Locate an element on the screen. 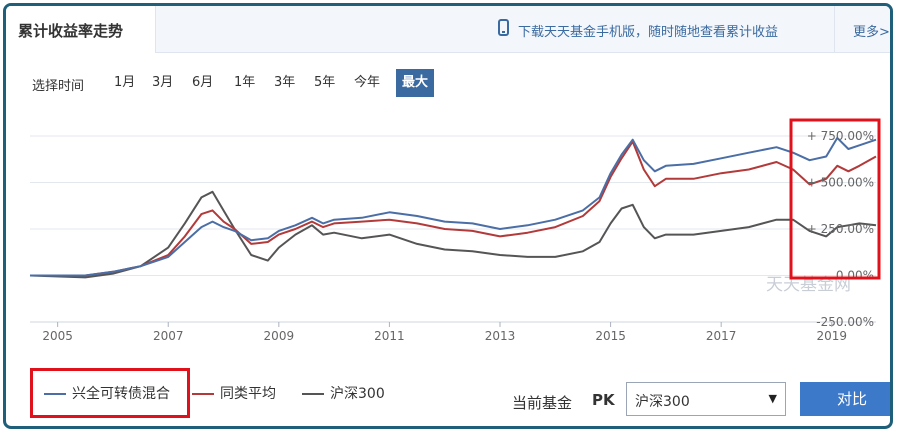 Image resolution: width=900 pixels, height=435 pixels. range-1m: 1月 is located at coordinates (125, 82).